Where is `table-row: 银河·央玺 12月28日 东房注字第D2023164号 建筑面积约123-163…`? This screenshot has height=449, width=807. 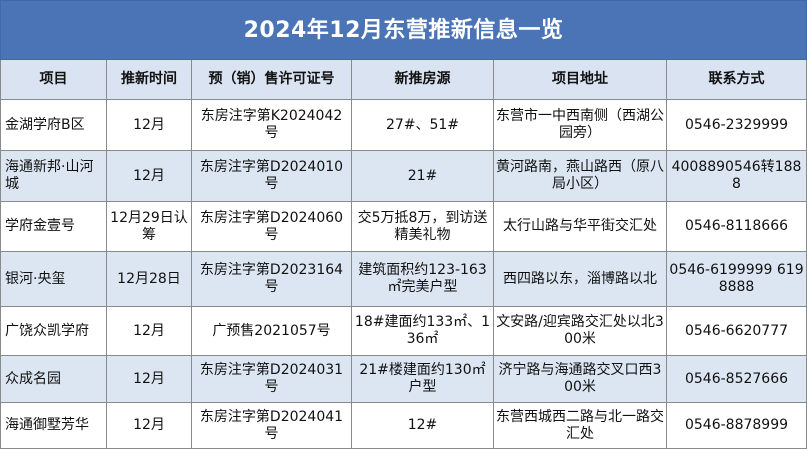
table-row: 银河·央玺 12月28日 东房注字第D2023164号 建筑面积约123-163… is located at coordinates (403, 279).